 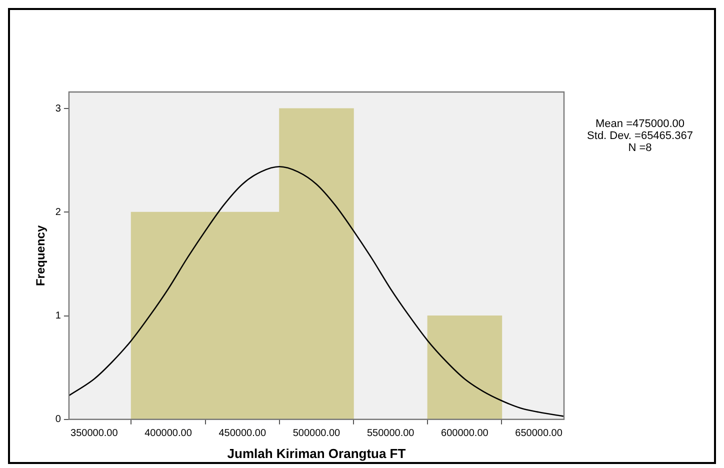 What do you see at coordinates (316, 453) in the screenshot?
I see `x-axis-title: Jumlah Kiriman Orangtua FT` at bounding box center [316, 453].